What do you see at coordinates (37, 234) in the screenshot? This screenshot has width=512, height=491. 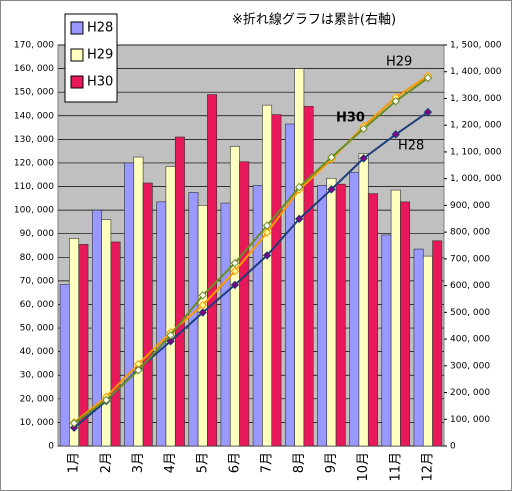 I see `y-tick-label: 90, 000` at bounding box center [37, 234].